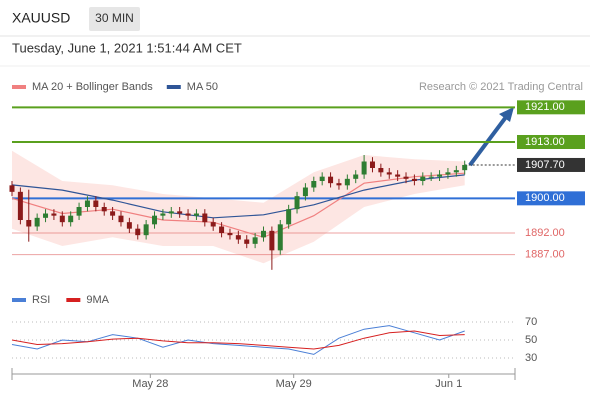 This screenshot has height=401, width=590. I want to click on level-label: 1892.00, so click(545, 233).